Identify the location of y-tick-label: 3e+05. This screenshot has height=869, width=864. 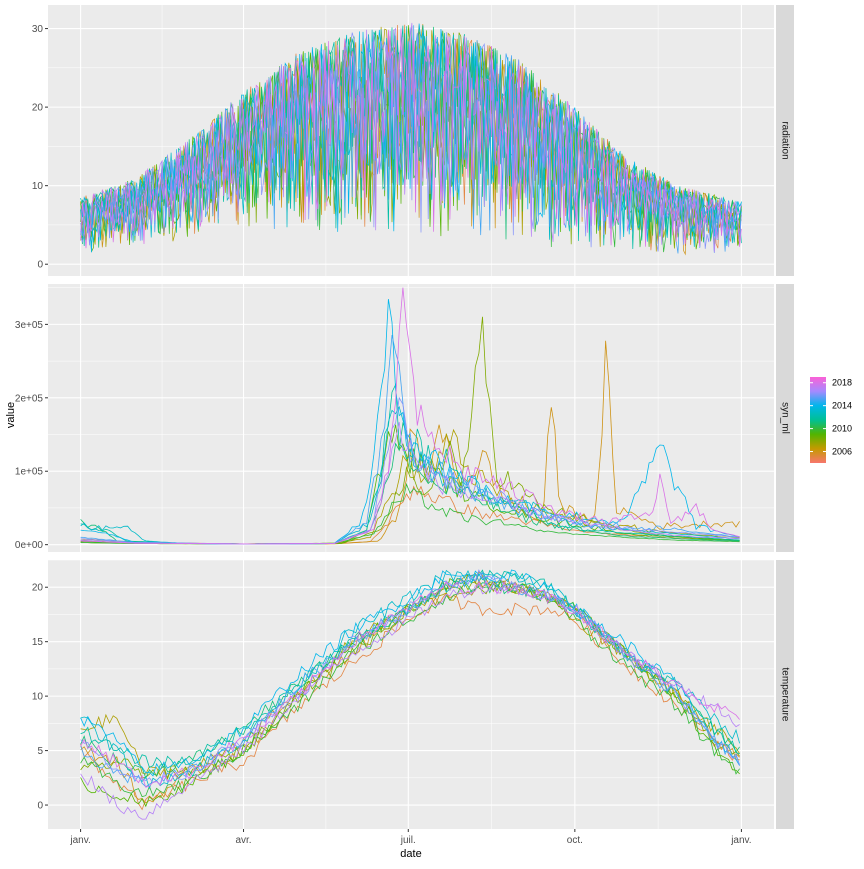
(29, 325).